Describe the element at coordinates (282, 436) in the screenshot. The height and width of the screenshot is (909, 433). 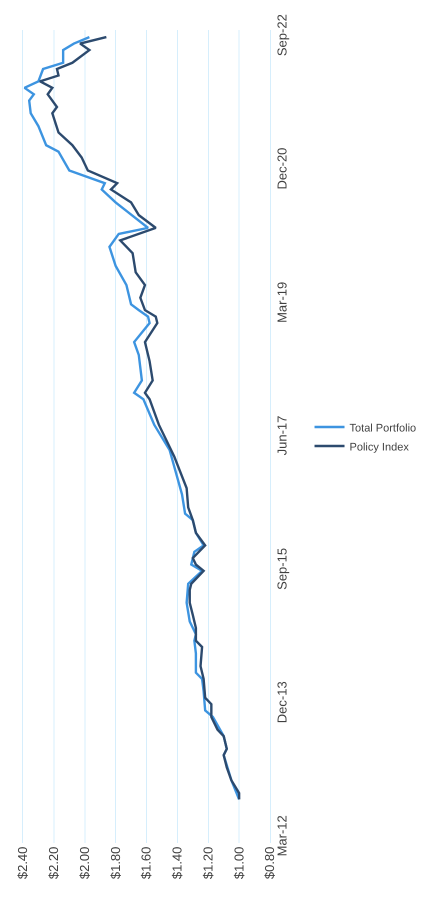
I see `y-tick-label: Jun-17` at that location.